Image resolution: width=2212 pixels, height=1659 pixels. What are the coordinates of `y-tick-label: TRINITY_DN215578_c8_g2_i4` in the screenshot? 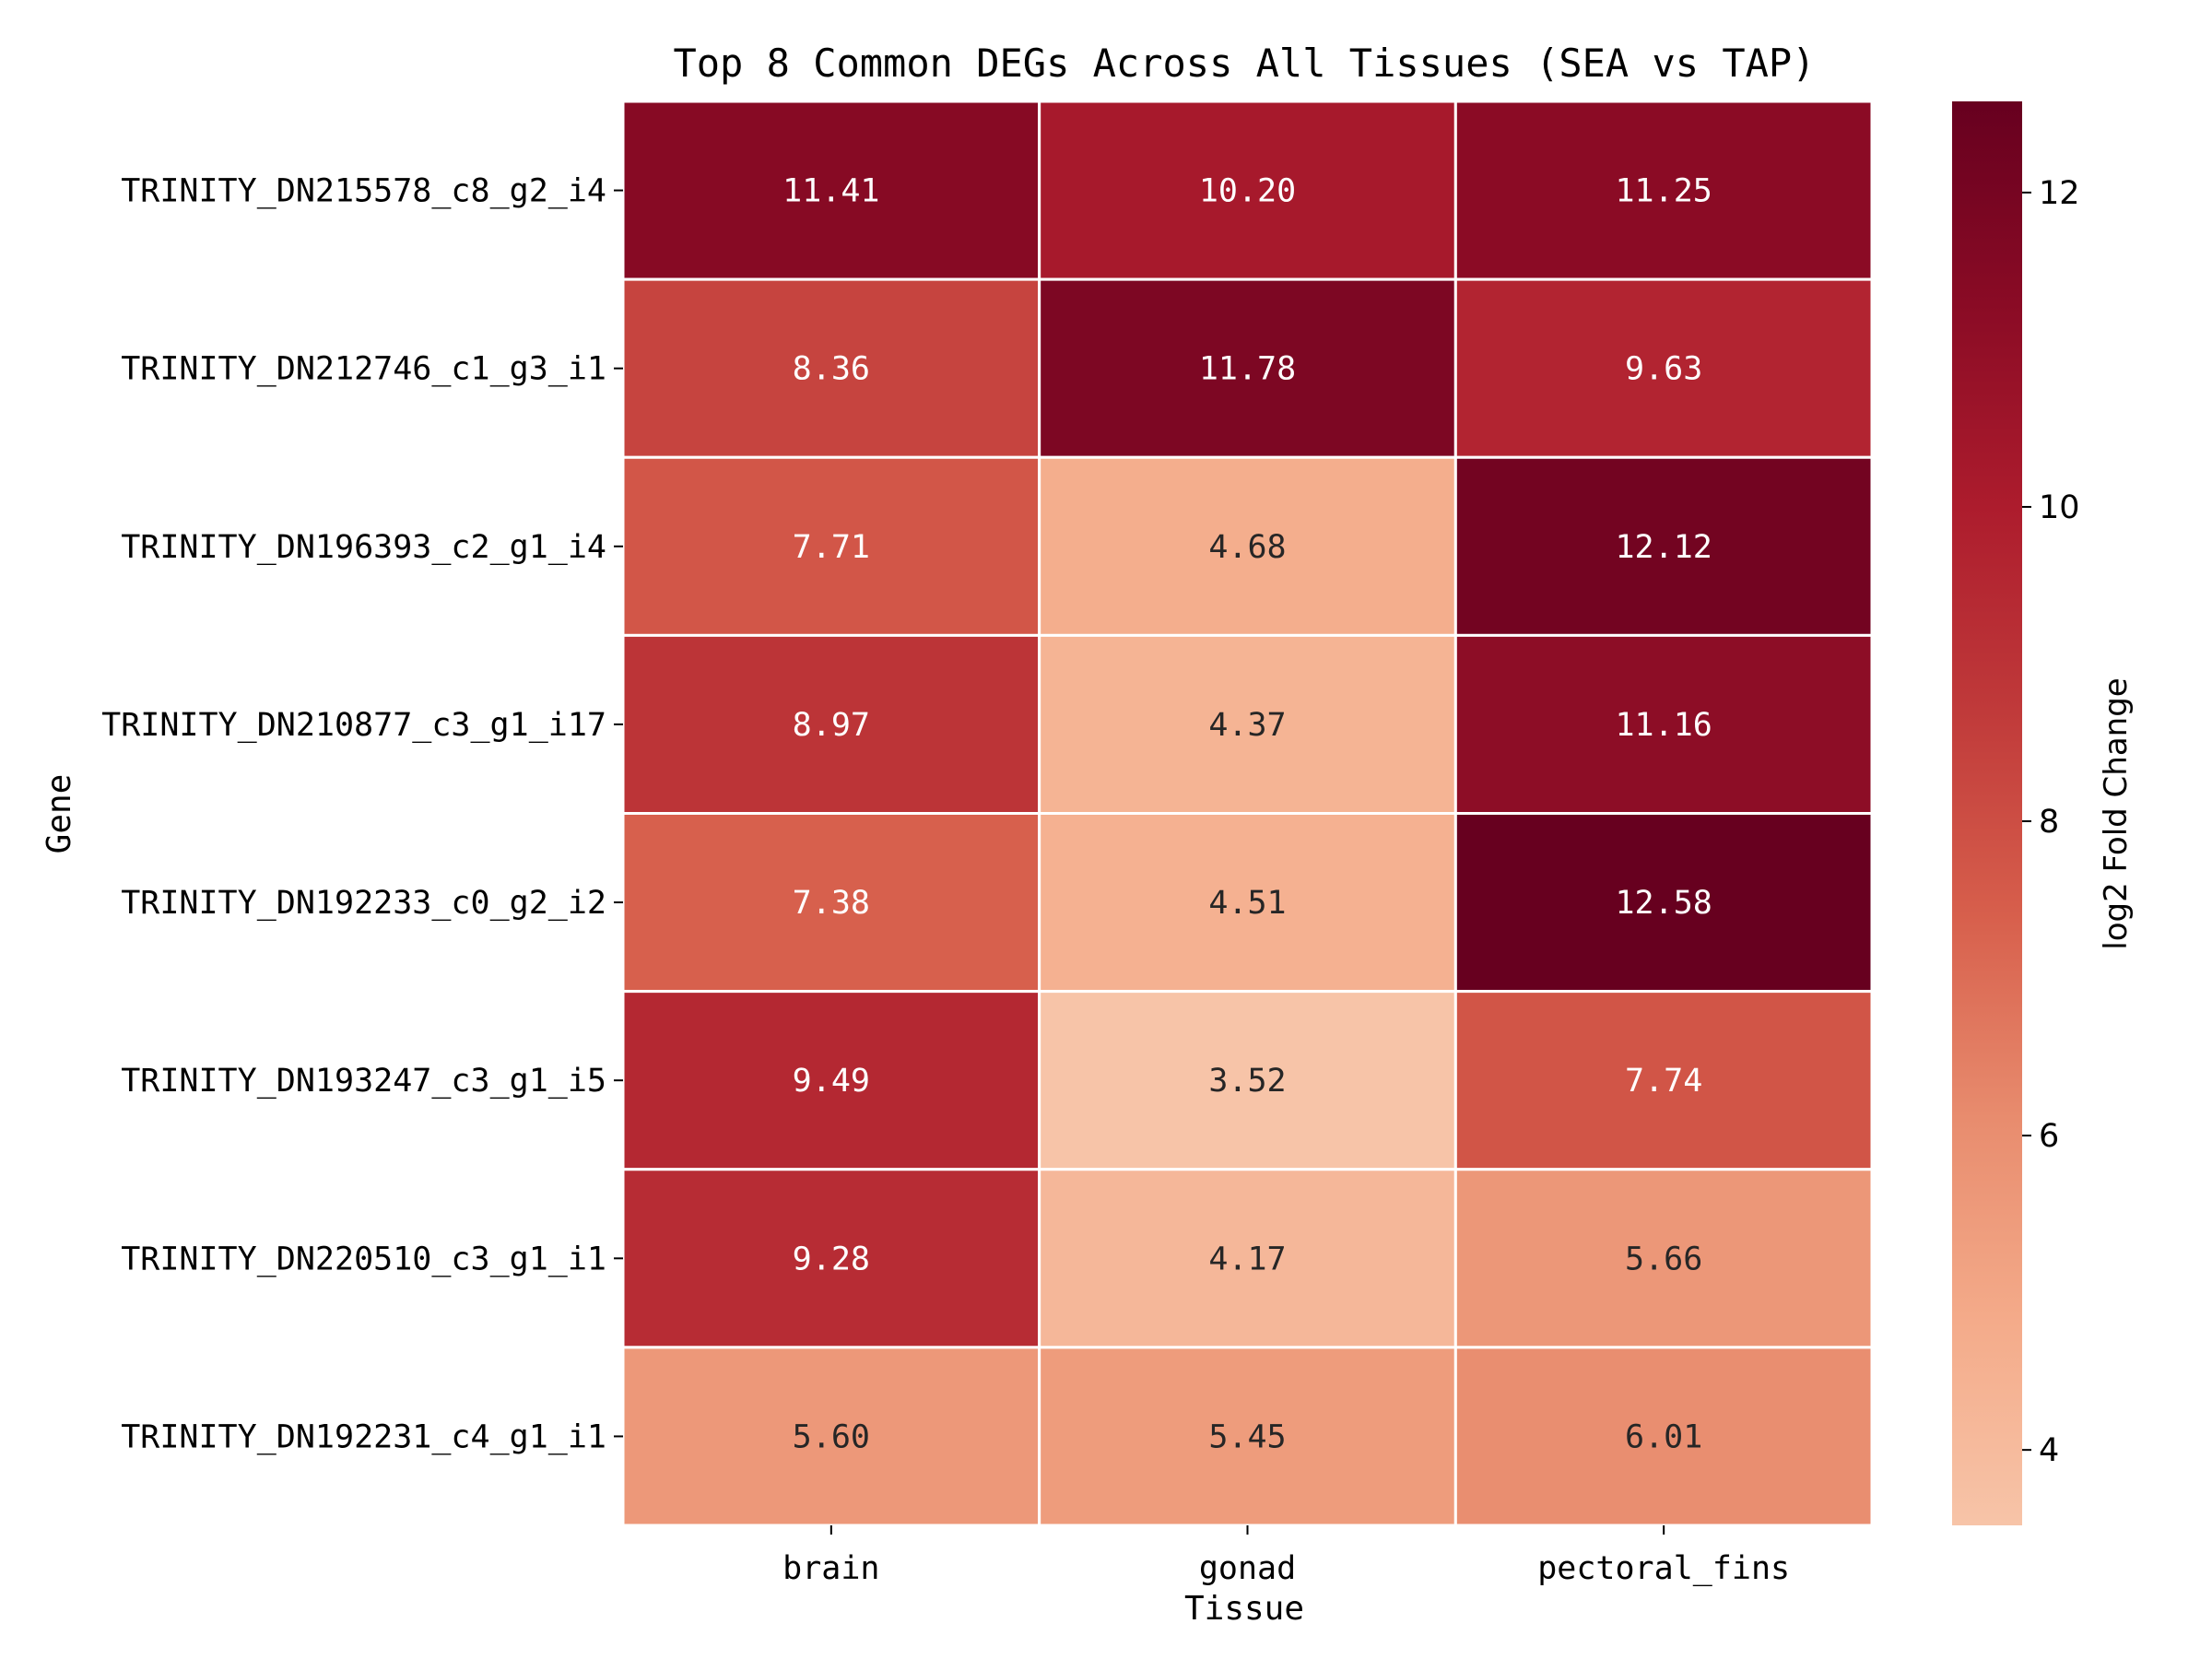 It's located at (363, 191).